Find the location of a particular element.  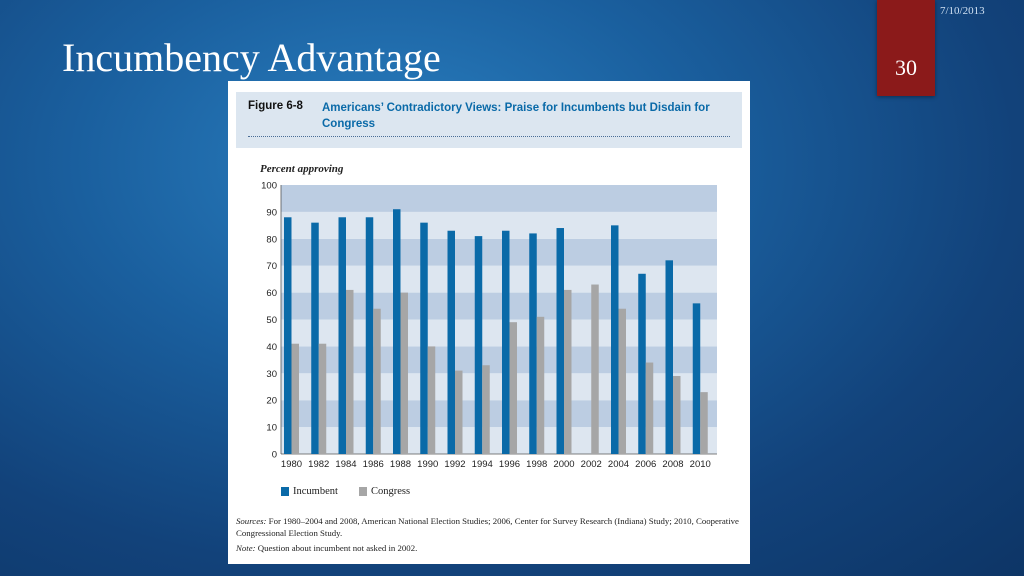

x-tick-label: 1992 is located at coordinates (454, 464).